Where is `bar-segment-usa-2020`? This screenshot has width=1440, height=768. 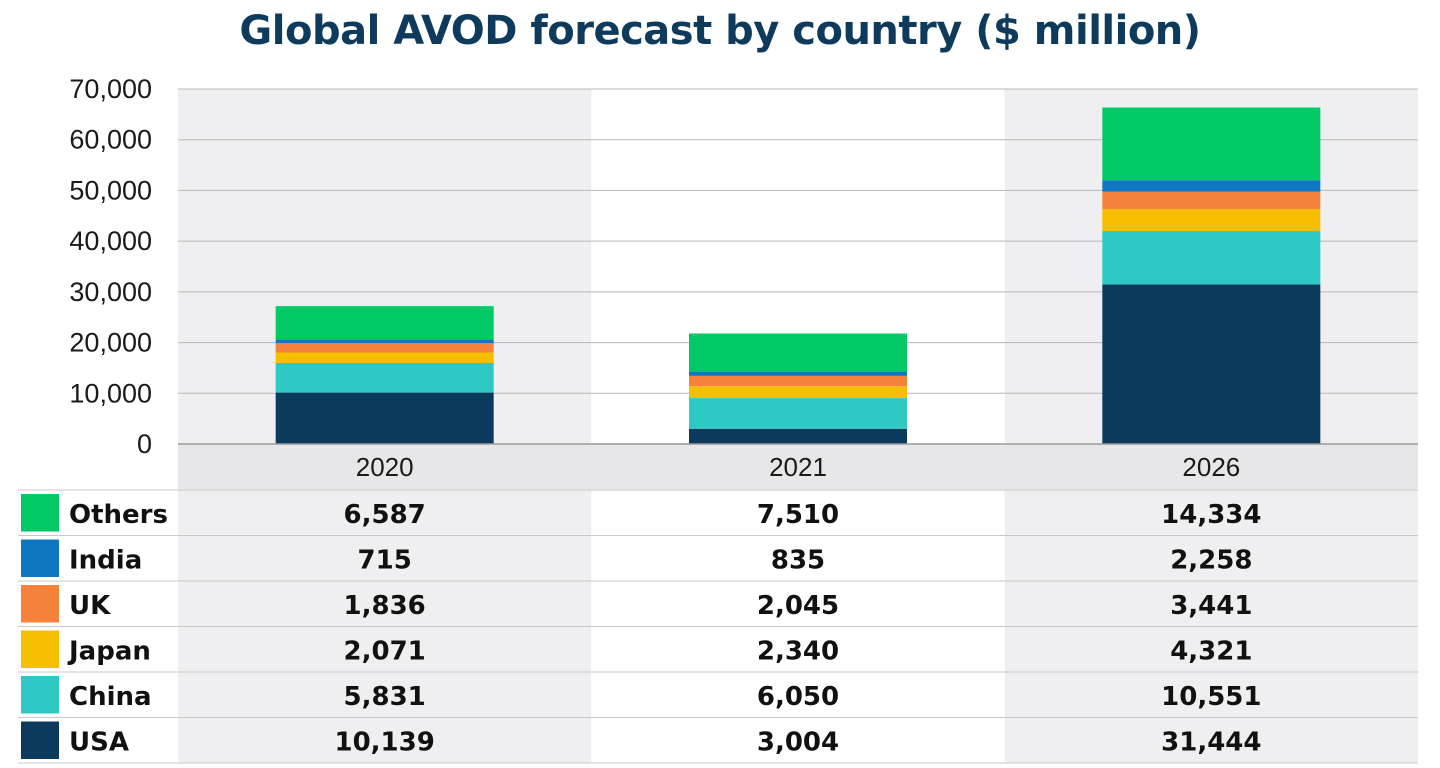
bar-segment-usa-2020 is located at coordinates (384, 418).